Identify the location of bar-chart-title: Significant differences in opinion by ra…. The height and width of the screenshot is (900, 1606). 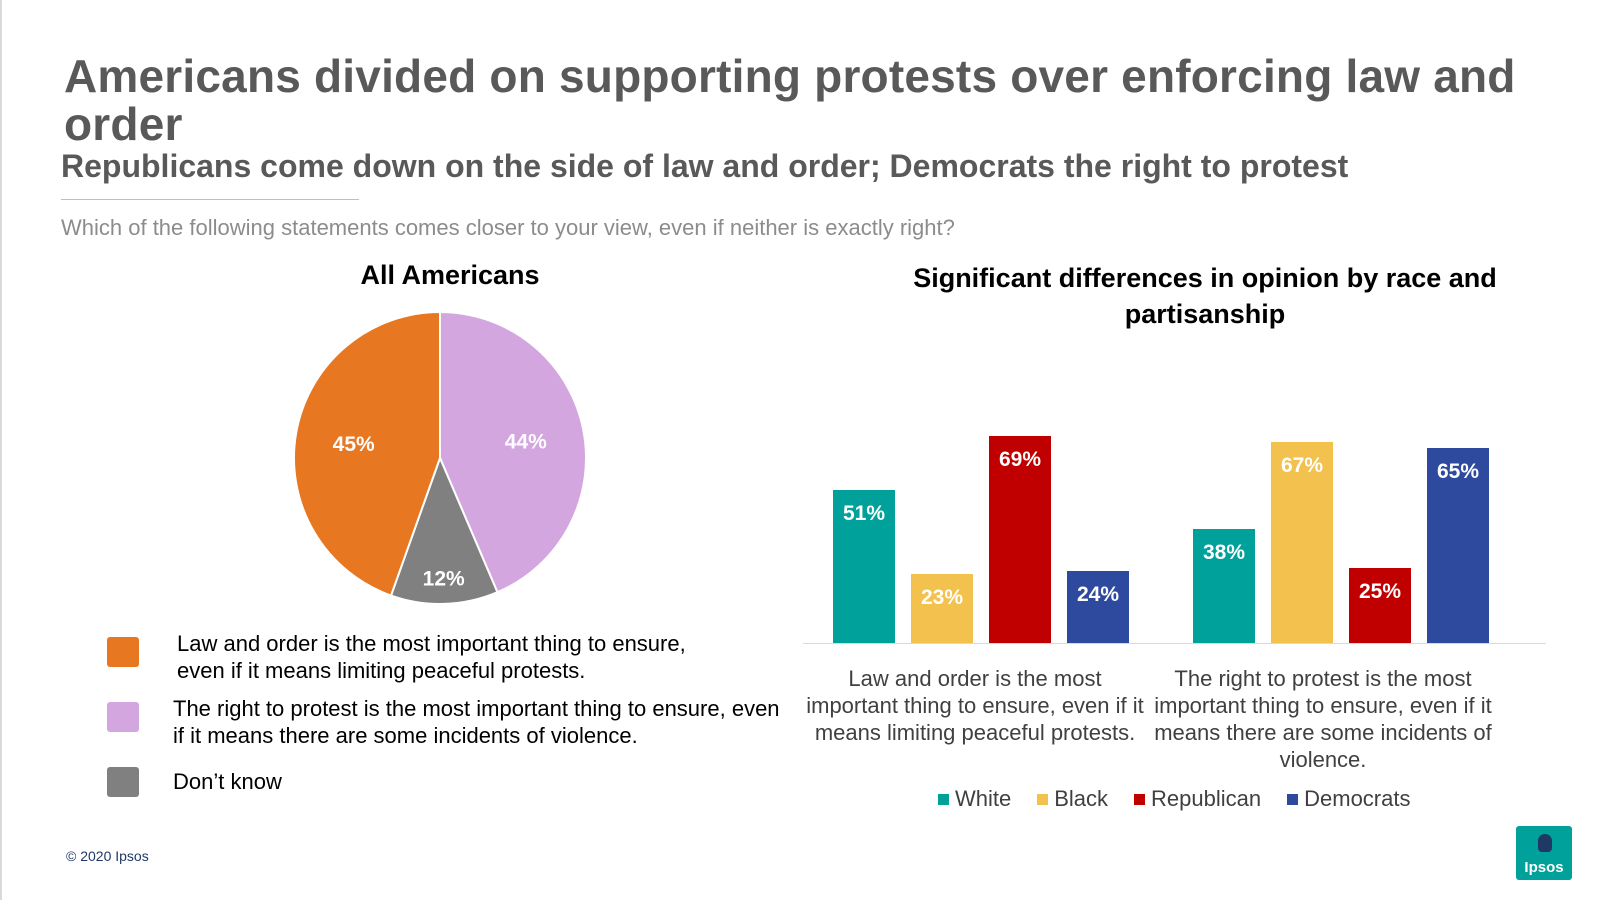
(1205, 296).